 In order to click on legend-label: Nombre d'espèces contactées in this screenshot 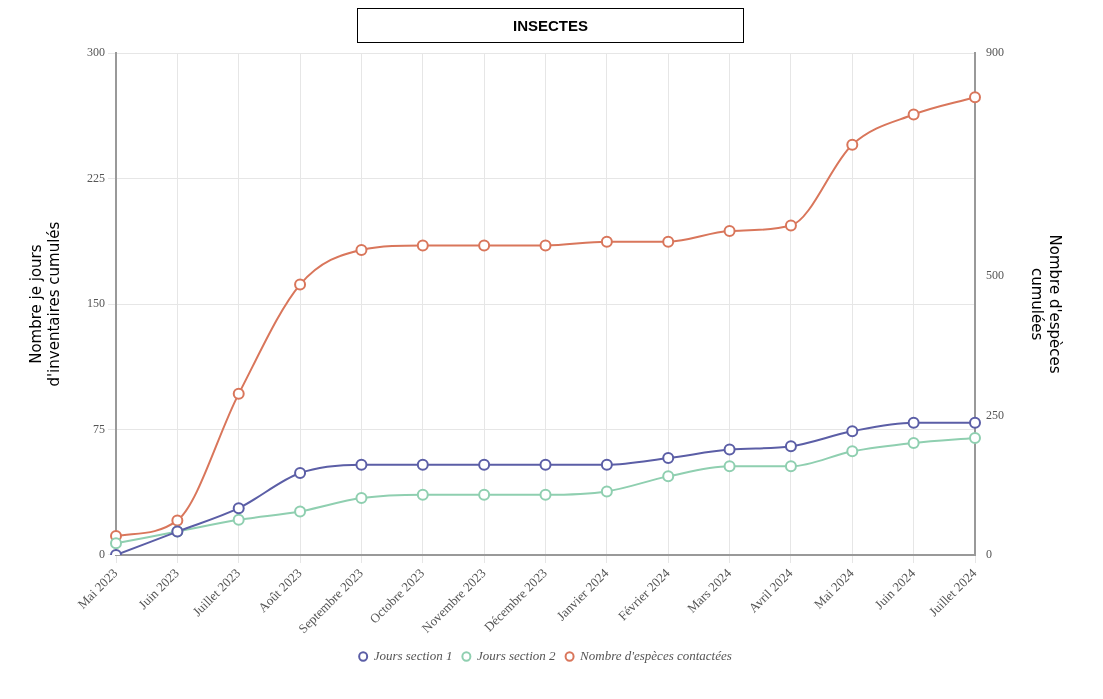, I will do `click(655, 655)`.